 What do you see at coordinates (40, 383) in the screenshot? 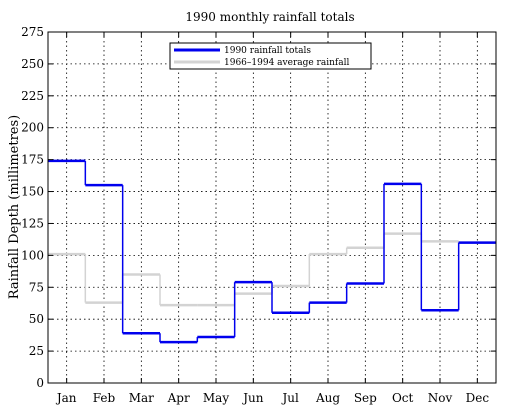
I see `y-tick-label: 0` at bounding box center [40, 383].